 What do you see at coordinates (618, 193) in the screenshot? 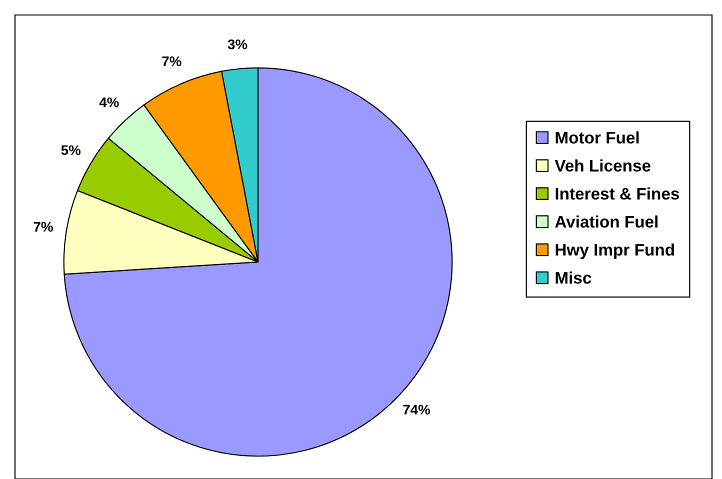
I see `legend-label: Interest & Fines` at bounding box center [618, 193].